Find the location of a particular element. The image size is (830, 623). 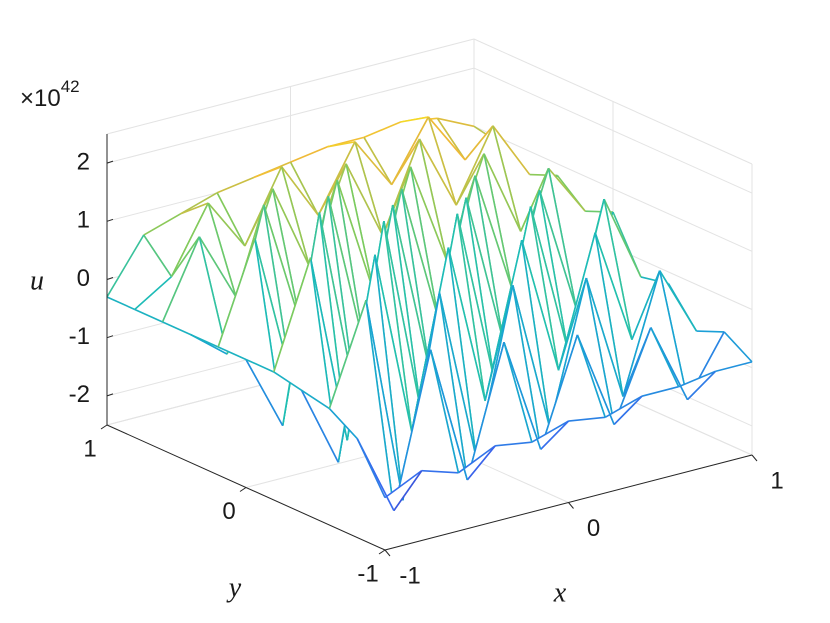

z-tick-label: -1 is located at coordinates (79, 336).